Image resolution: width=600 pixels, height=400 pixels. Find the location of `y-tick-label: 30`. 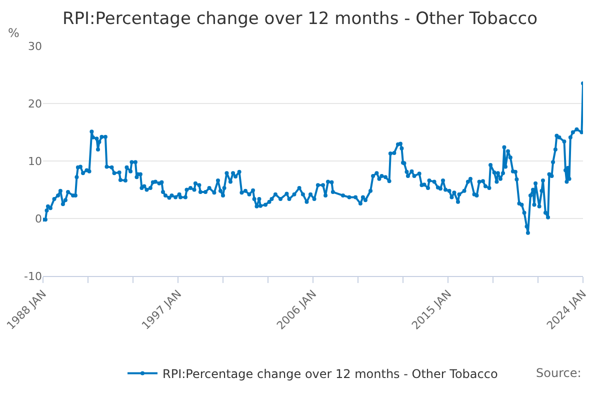

y-tick-label: 30 is located at coordinates (35, 46).